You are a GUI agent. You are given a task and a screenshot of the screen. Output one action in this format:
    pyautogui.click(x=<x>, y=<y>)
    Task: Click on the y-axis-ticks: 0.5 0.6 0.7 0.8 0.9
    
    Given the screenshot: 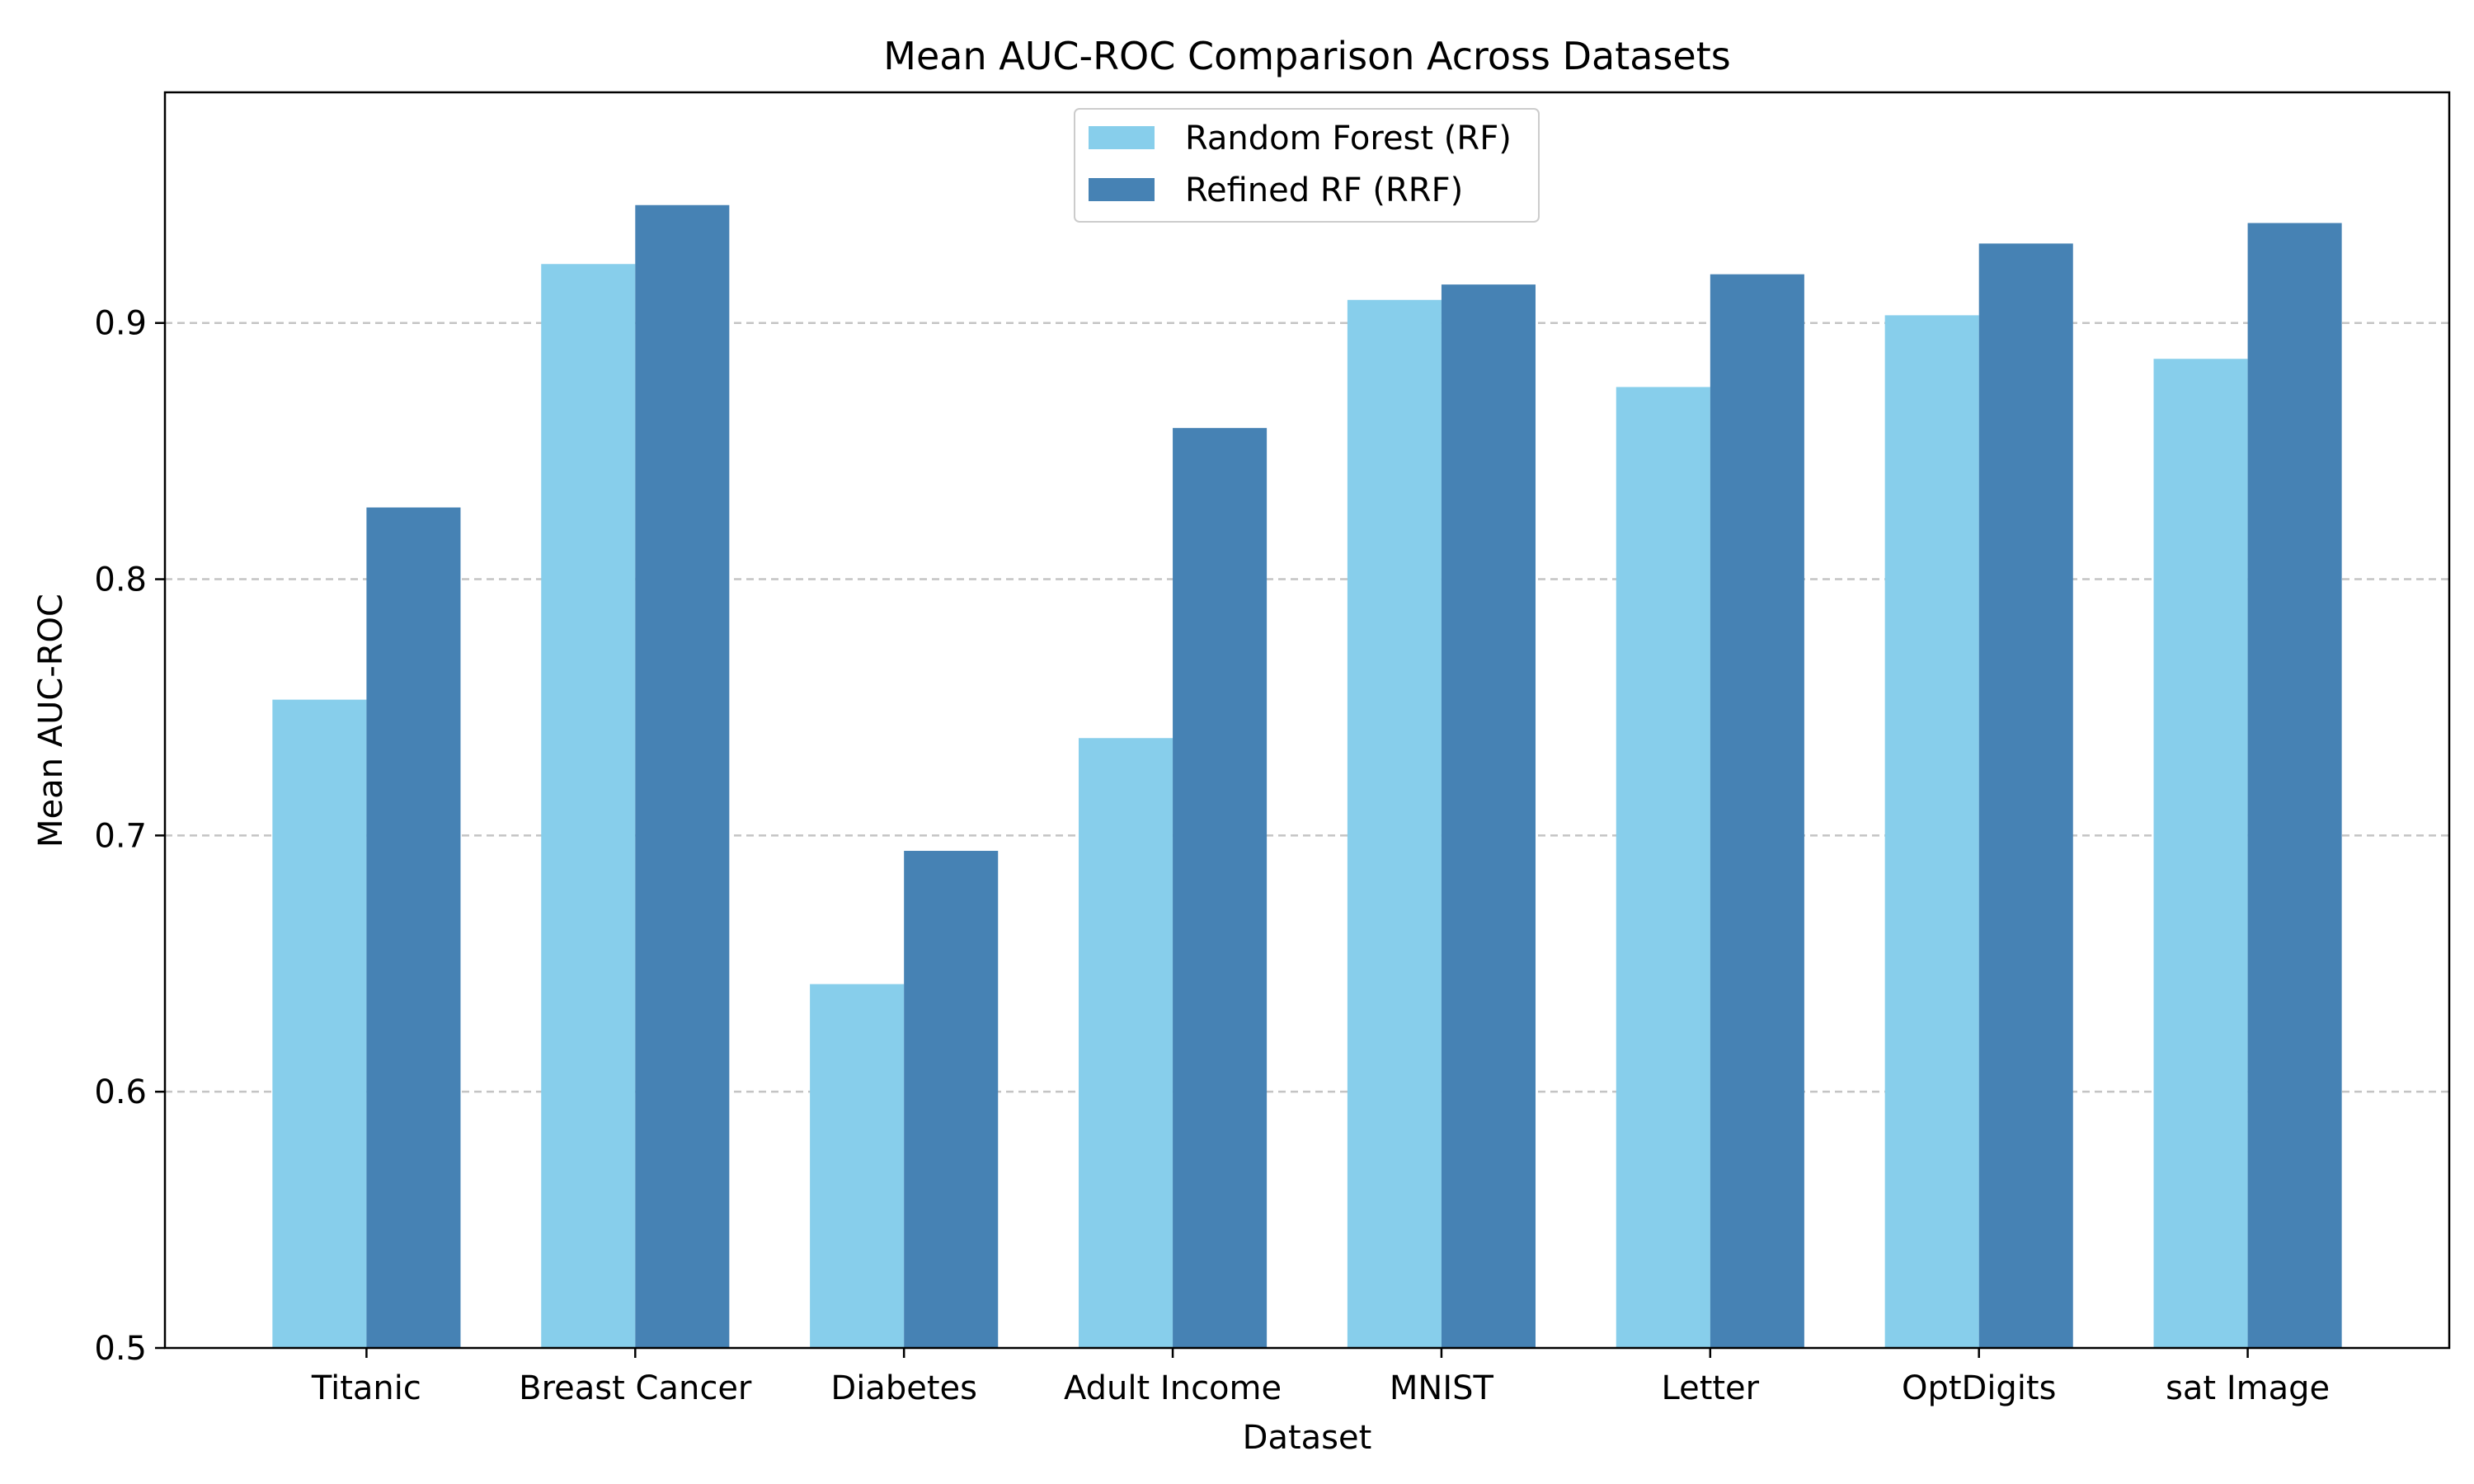 What is the action you would take?
    pyautogui.click(x=129, y=836)
    